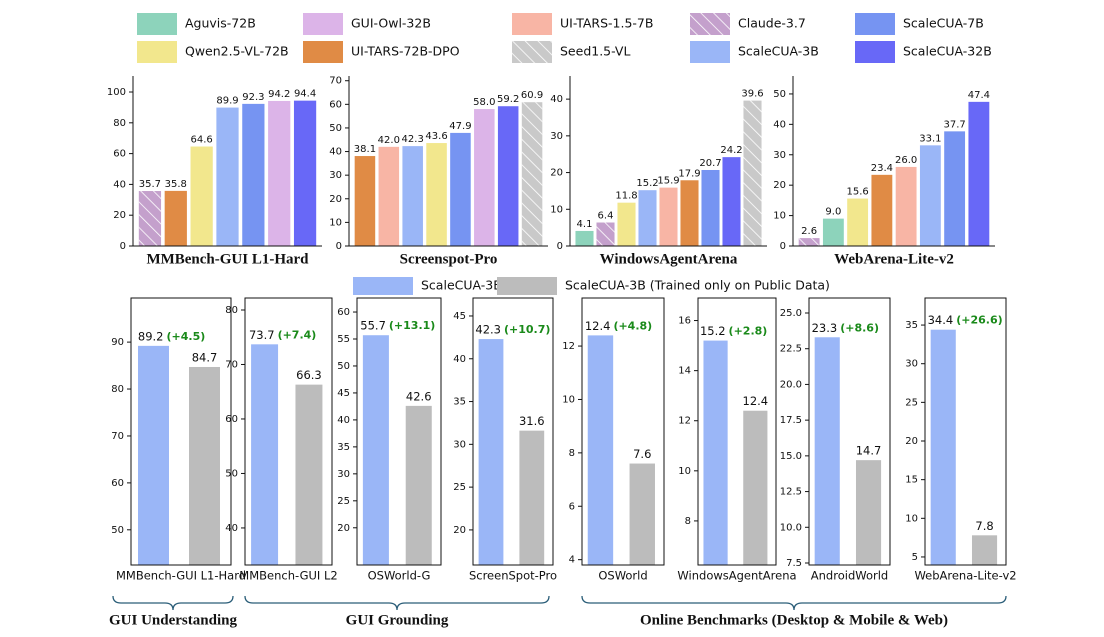  Describe the element at coordinates (405, 51) in the screenshot. I see `legend-label: UI-TARS-72B-DPO` at that location.